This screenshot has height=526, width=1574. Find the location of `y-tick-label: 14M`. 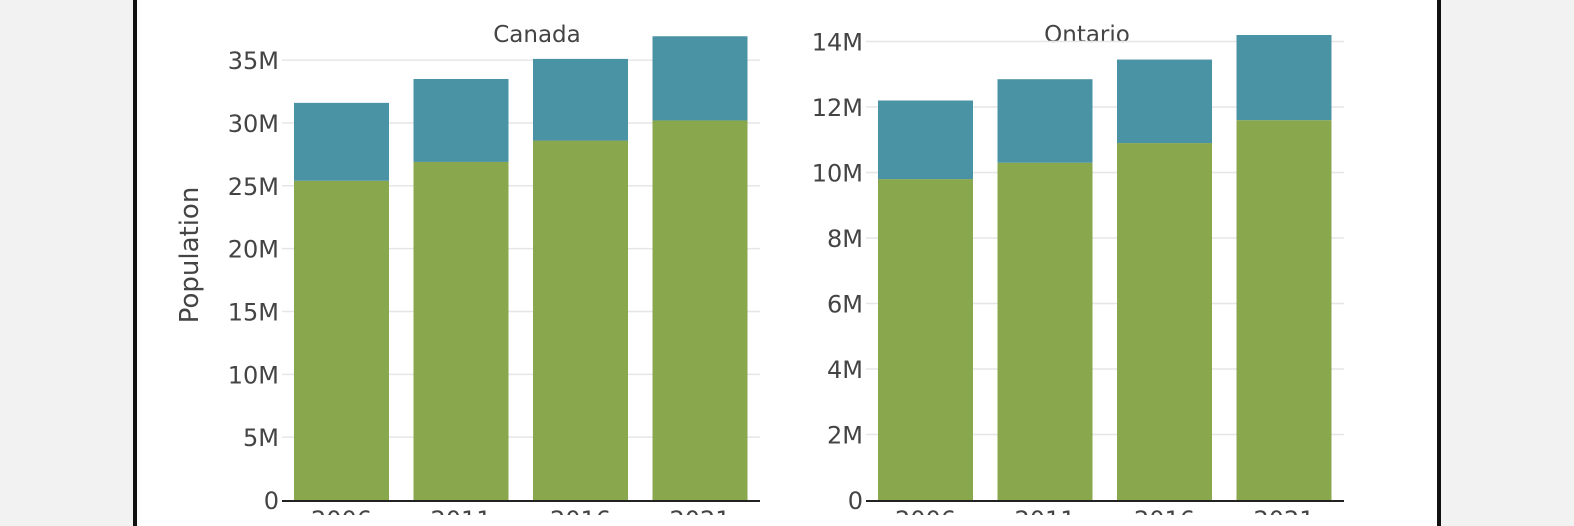

y-tick-label: 14M is located at coordinates (837, 43).